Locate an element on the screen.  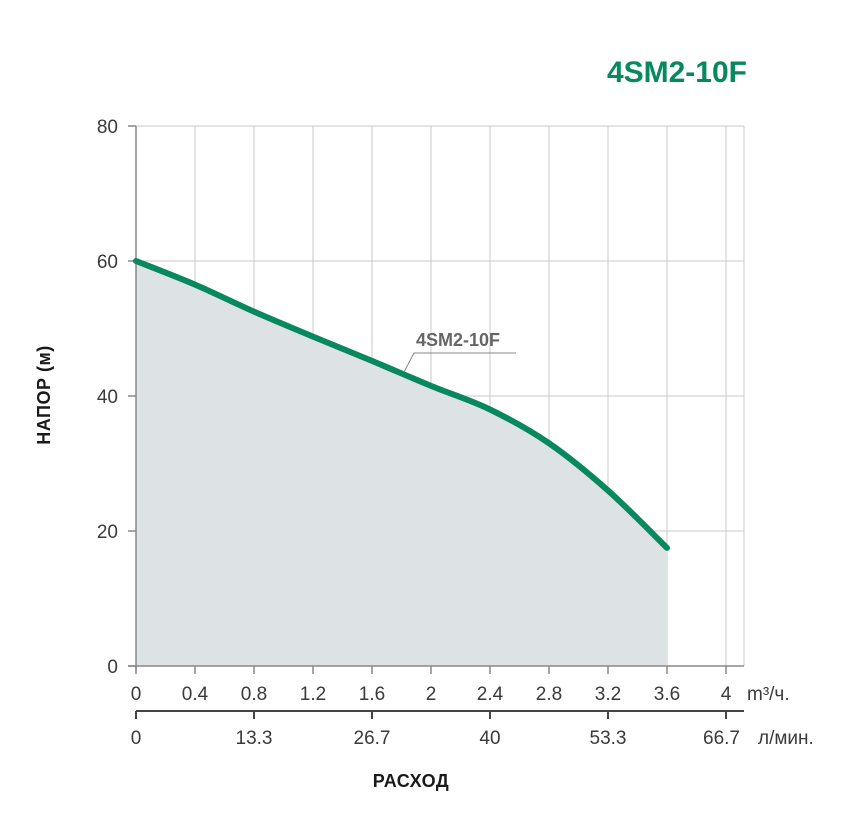
x-tick-label-2: 2 is located at coordinates (431, 694).